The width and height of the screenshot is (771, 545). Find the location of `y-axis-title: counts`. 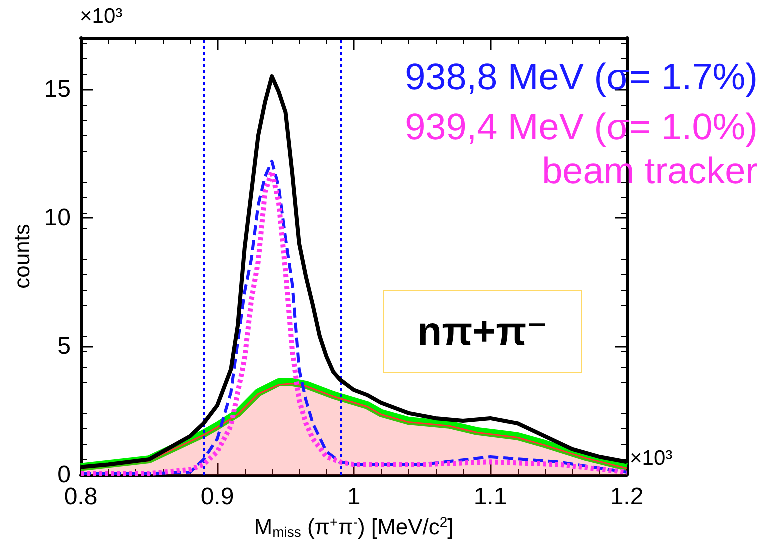

y-axis-title: counts is located at coordinates (22, 256).